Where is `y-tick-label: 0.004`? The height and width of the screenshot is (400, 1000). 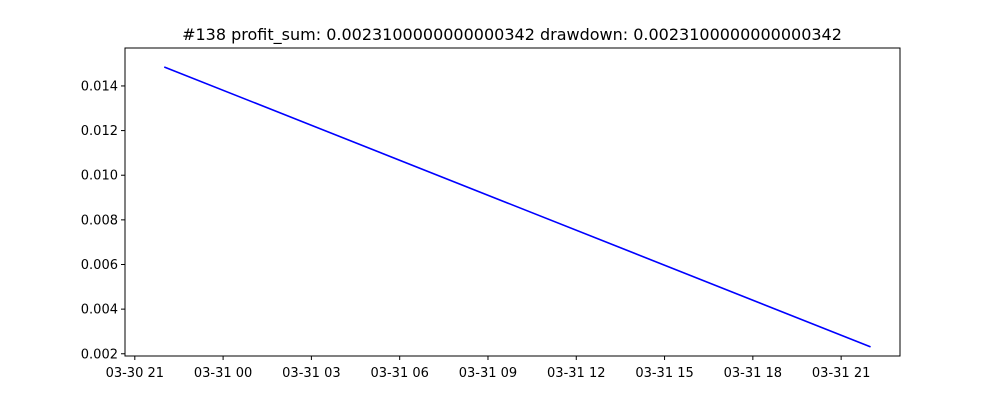
y-tick-label: 0.004 is located at coordinates (99, 310).